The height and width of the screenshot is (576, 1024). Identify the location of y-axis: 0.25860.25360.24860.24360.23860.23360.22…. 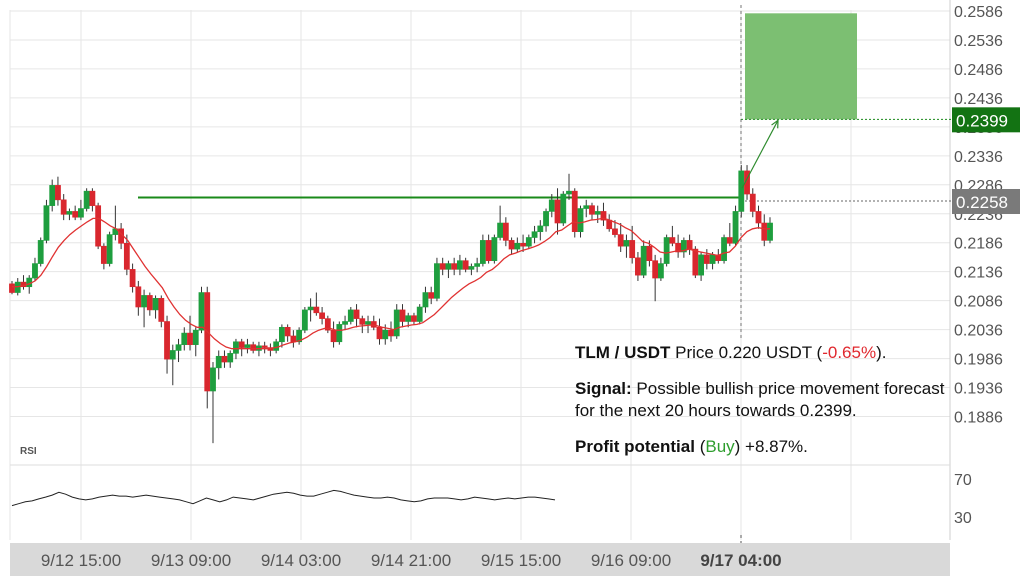
(978, 215).